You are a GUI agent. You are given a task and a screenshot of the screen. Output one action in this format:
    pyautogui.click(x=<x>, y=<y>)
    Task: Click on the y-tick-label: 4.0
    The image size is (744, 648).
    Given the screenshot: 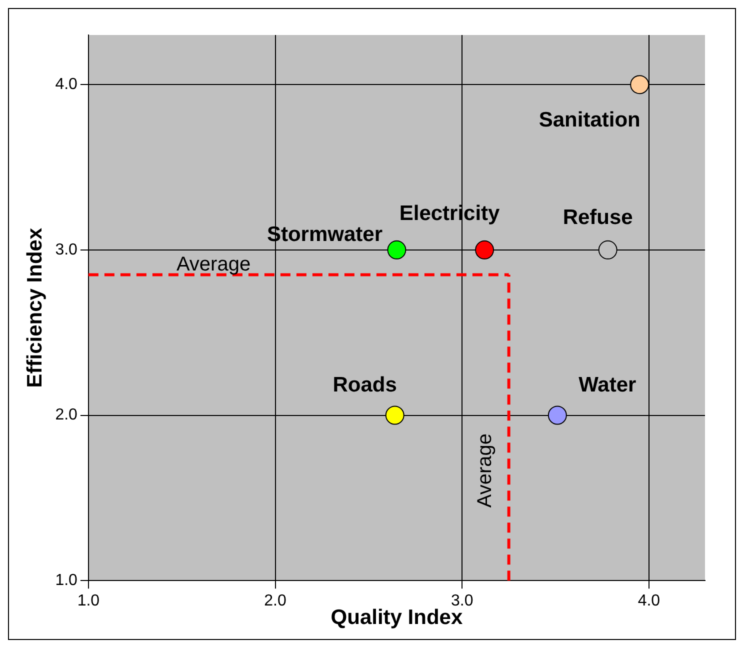 What is the action you would take?
    pyautogui.click(x=66, y=85)
    